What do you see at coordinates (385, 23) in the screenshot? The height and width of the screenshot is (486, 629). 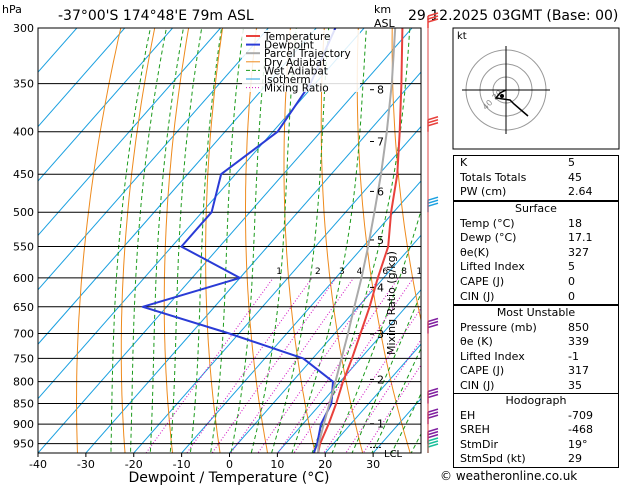 I see `asl-label: ASL` at bounding box center [385, 23].